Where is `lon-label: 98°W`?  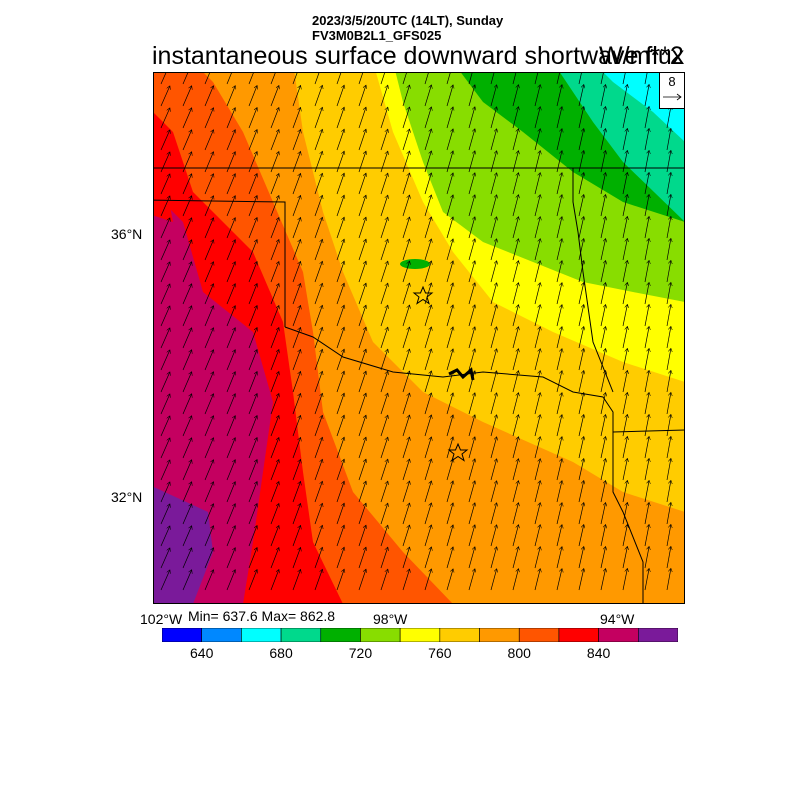
lon-label: 98°W is located at coordinates (390, 619).